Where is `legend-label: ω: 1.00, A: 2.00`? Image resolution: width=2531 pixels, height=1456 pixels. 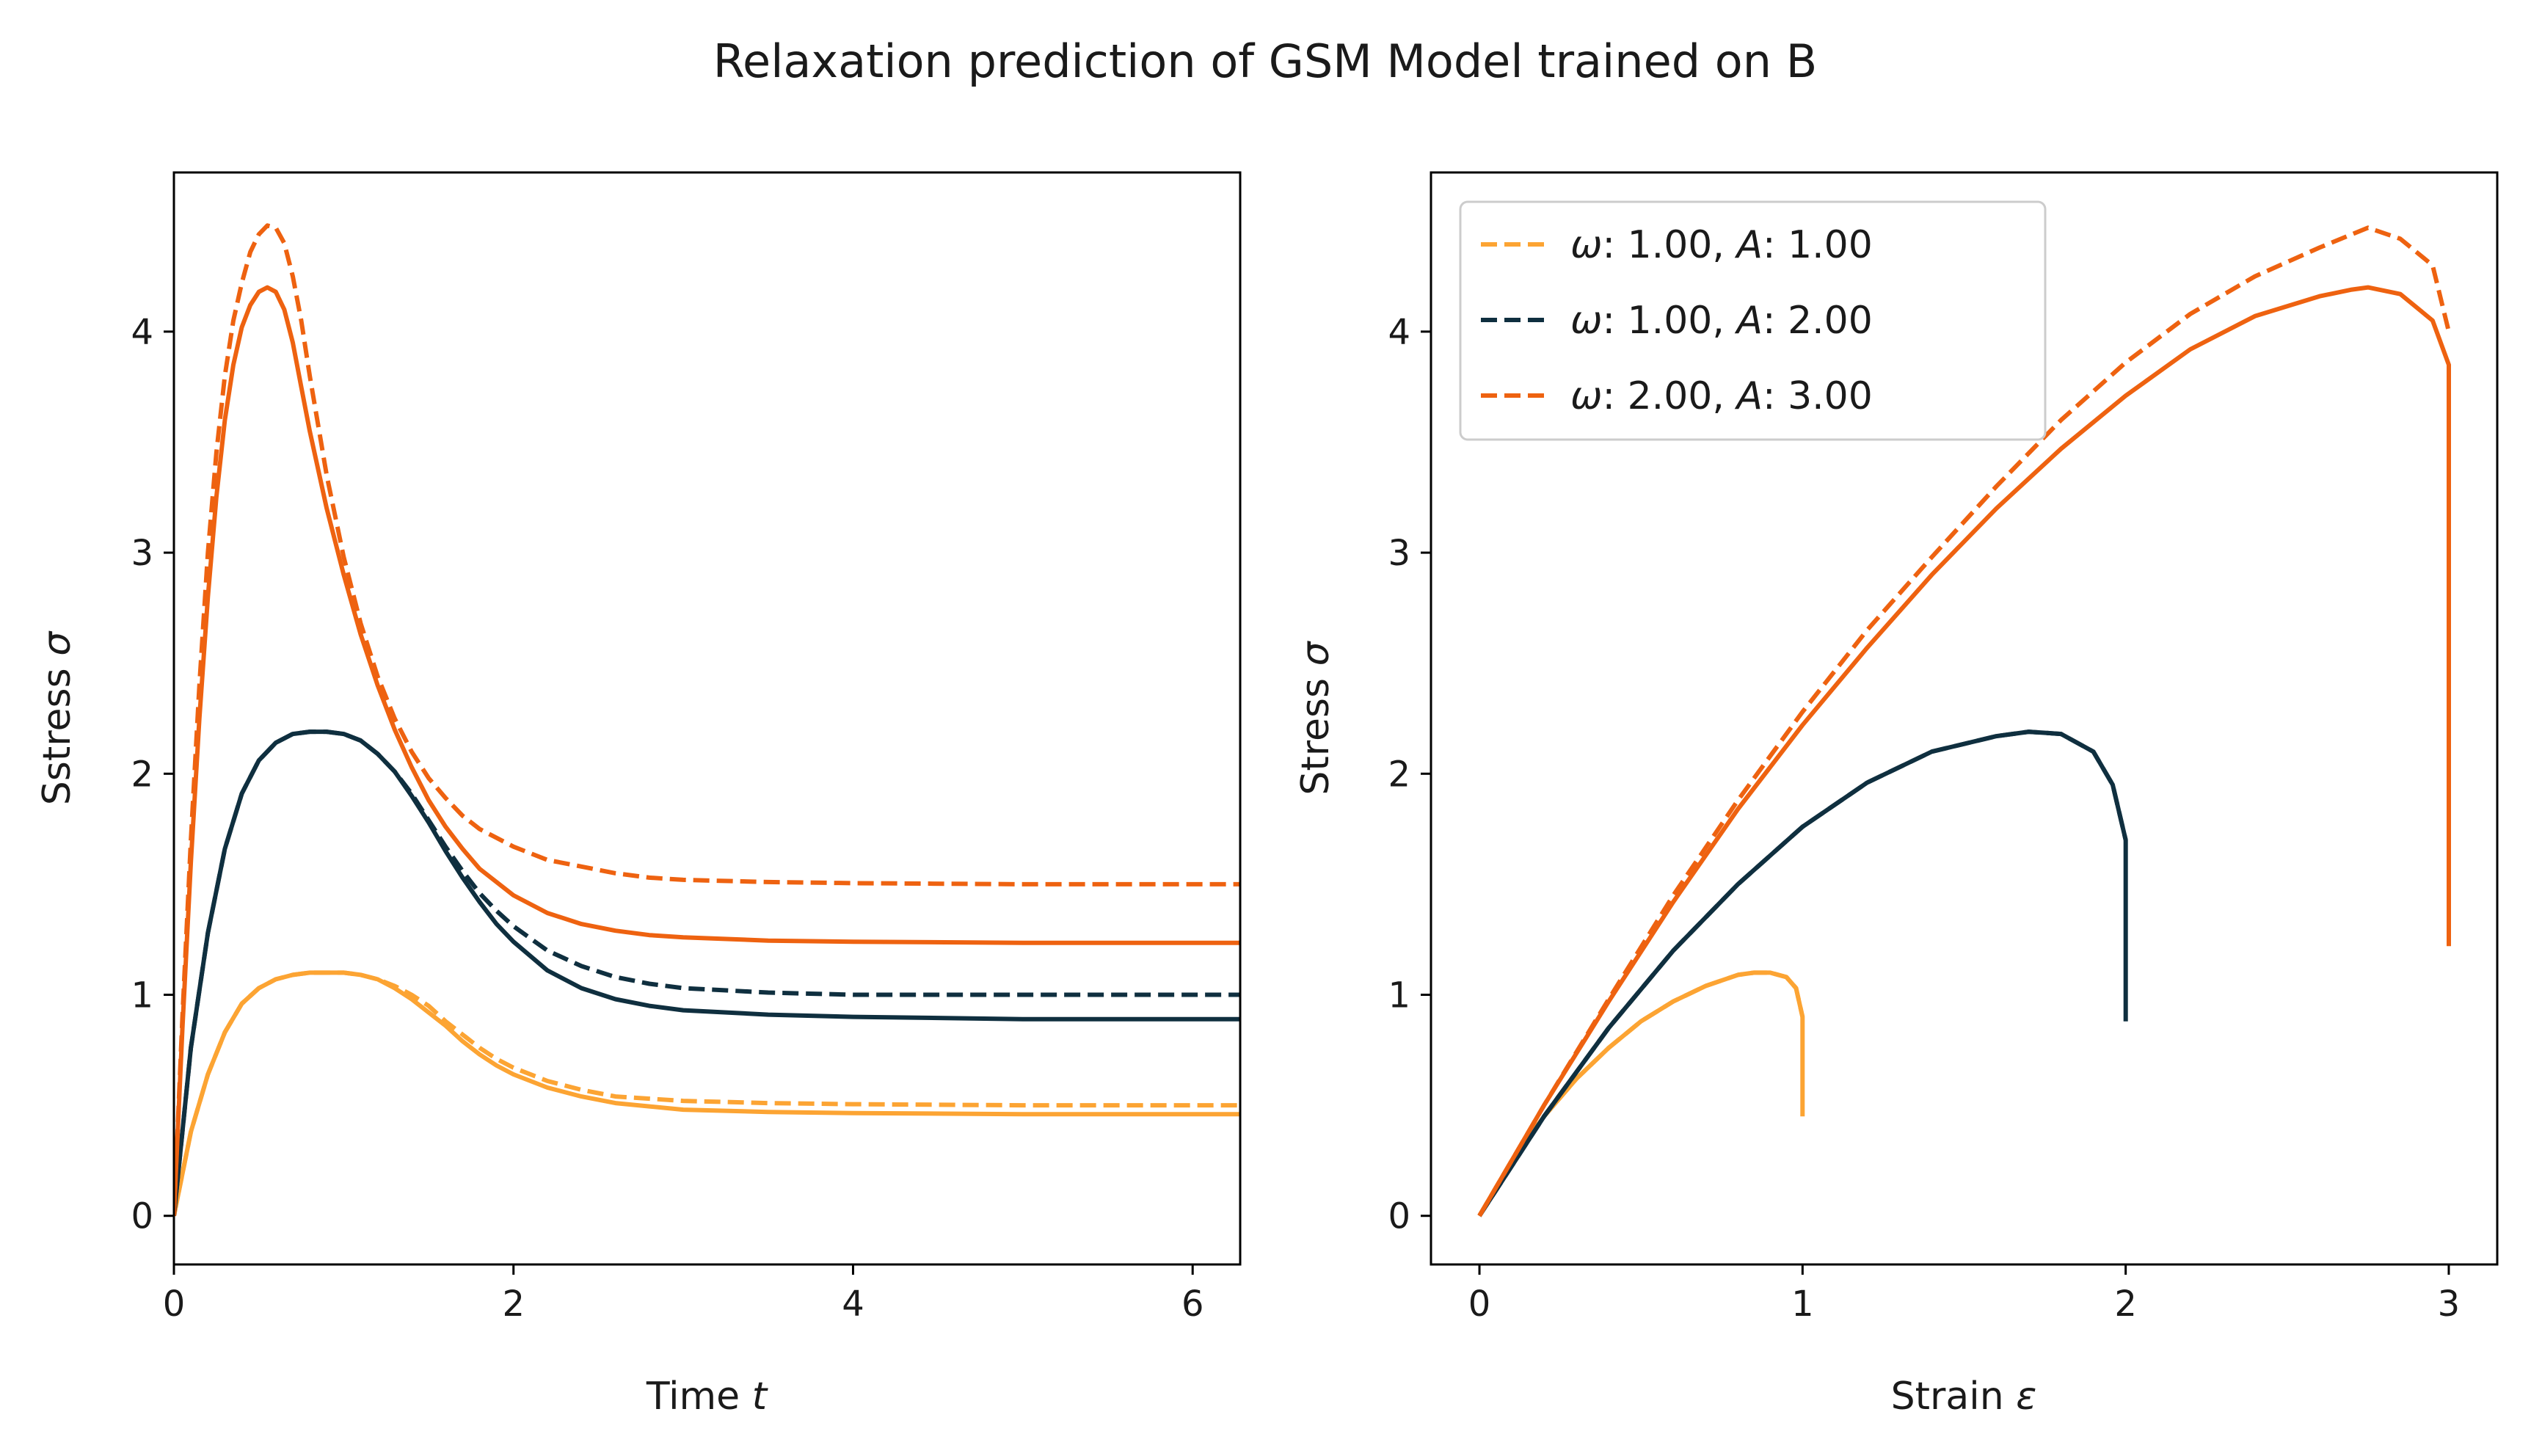 legend-label: ω: 1.00, A: 2.00 is located at coordinates (1722, 321).